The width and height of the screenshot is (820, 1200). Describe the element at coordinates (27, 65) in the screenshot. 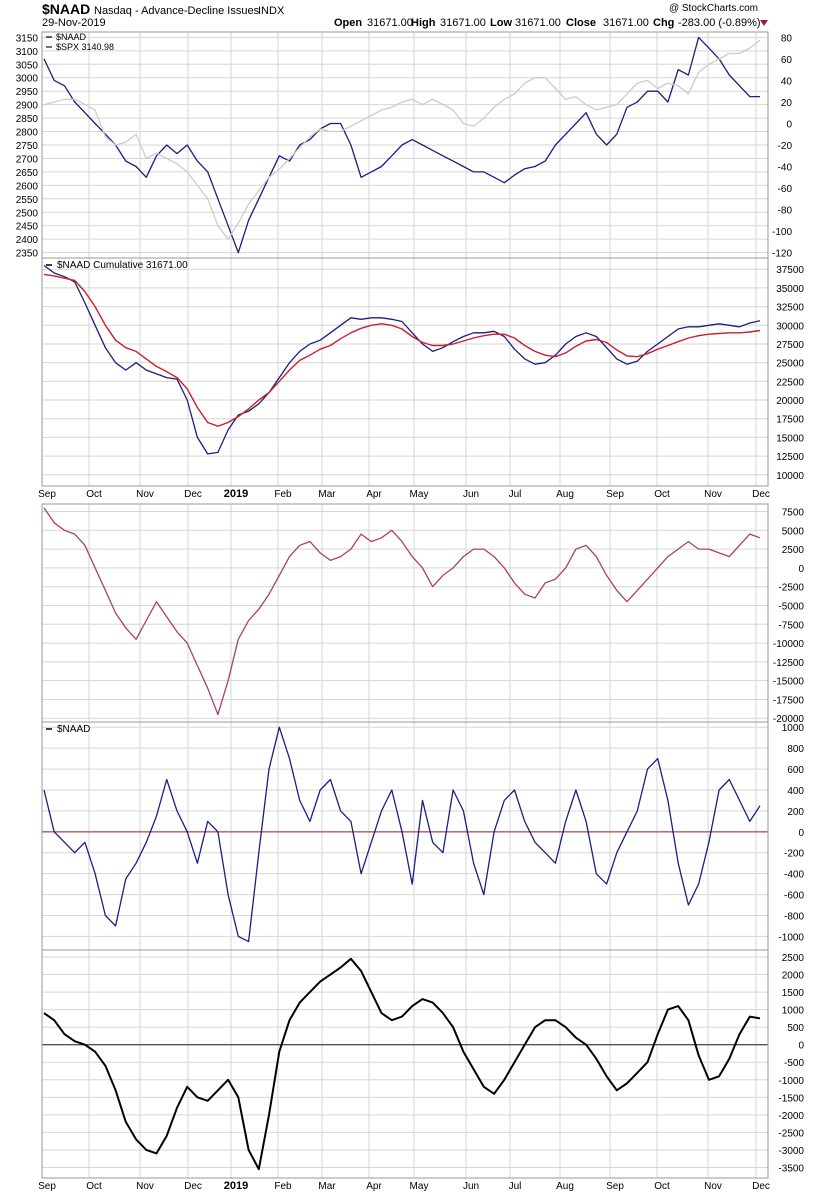

I see `y-tick-label-left: 3050` at that location.